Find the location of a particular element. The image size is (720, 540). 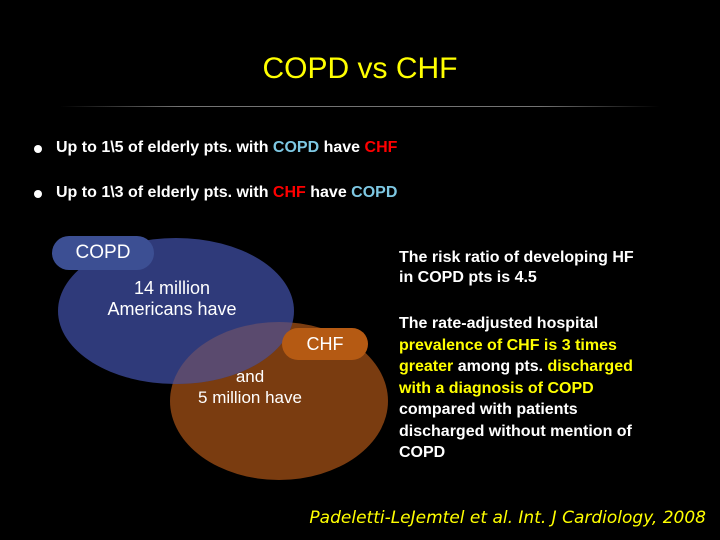

bullet-text: Up to 1\5 of elderly pts. with is located at coordinates (164, 147).